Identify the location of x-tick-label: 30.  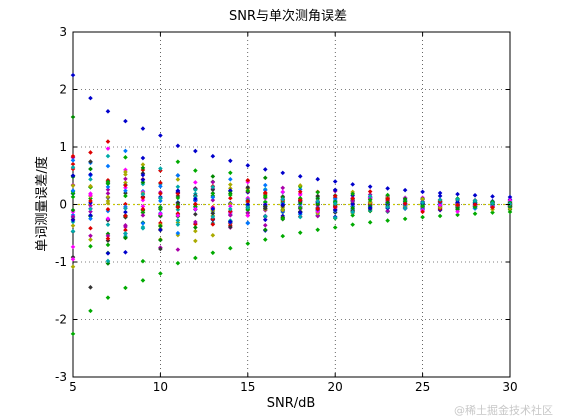
(509, 387).